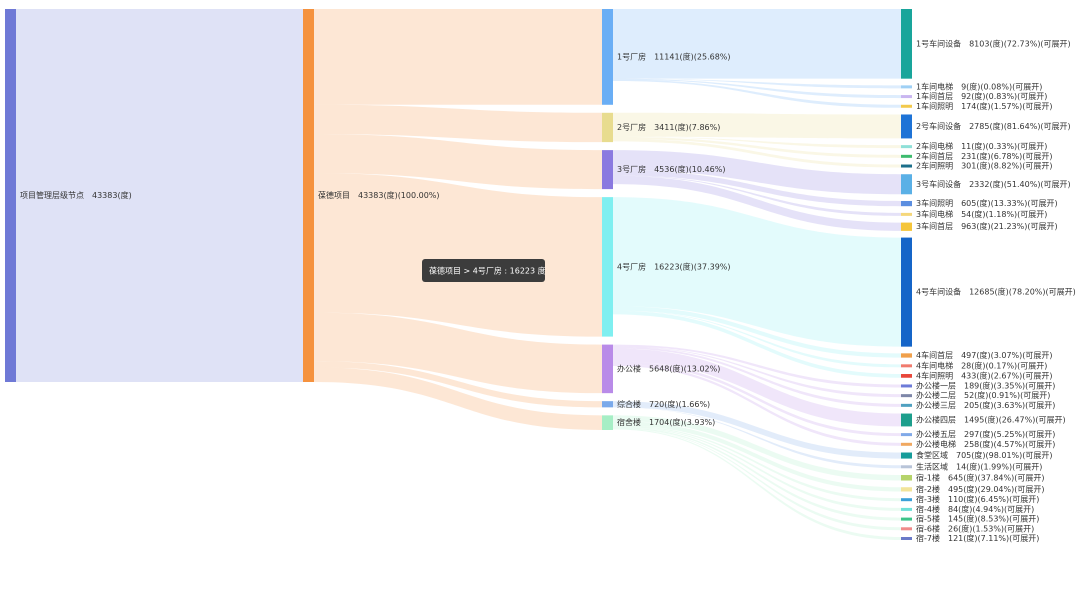 The height and width of the screenshot is (615, 1080). I want to click on node-label: 1车间照明 174(度)(1.57%)(可展开), so click(984, 106).